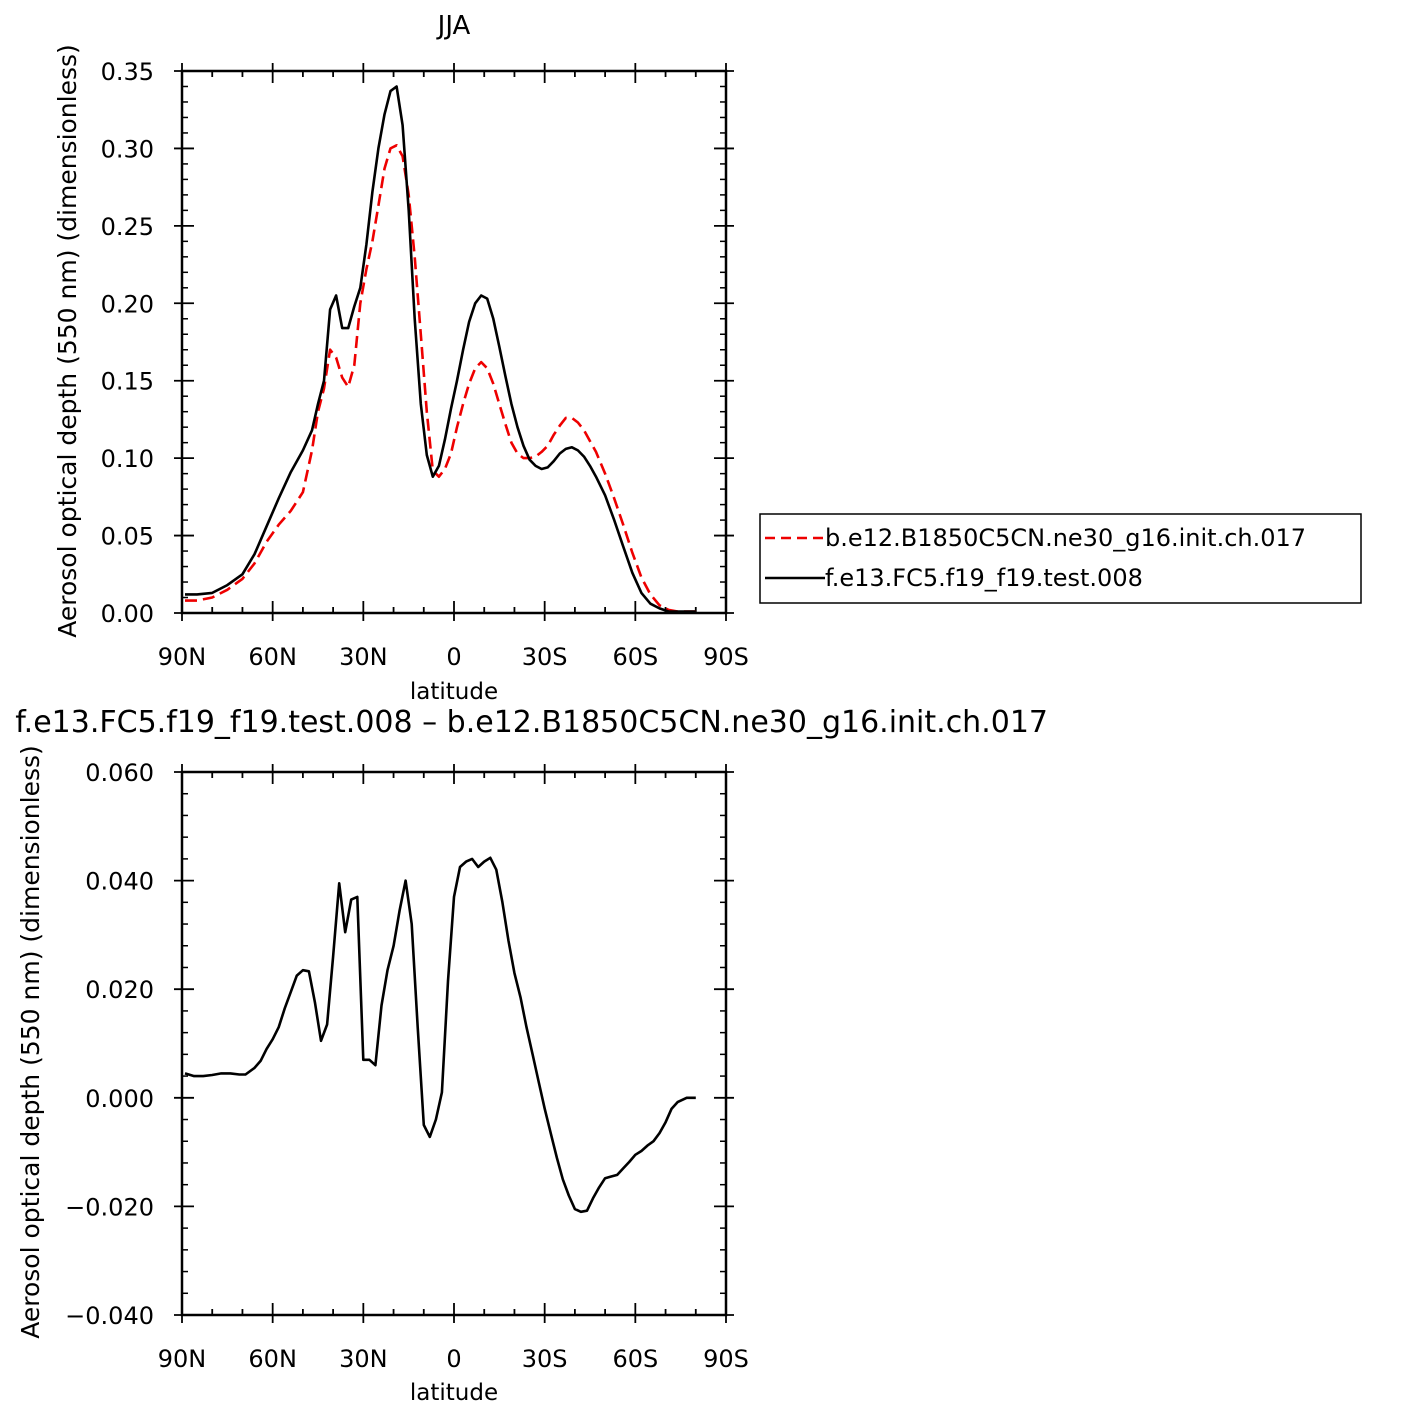  I want to click on y-tick-label: −0.040, so click(109, 1316).